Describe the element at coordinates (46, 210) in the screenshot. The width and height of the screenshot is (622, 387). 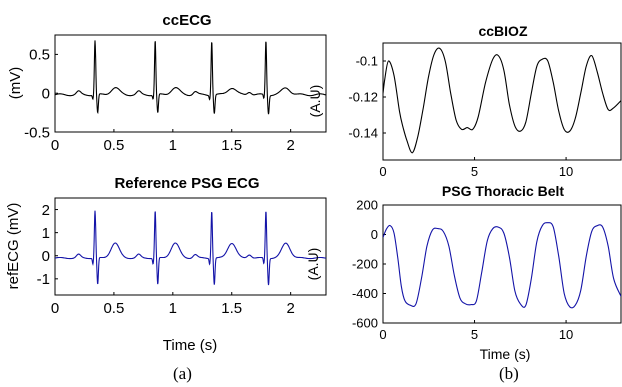
I see `y-tick-label: 2` at that location.